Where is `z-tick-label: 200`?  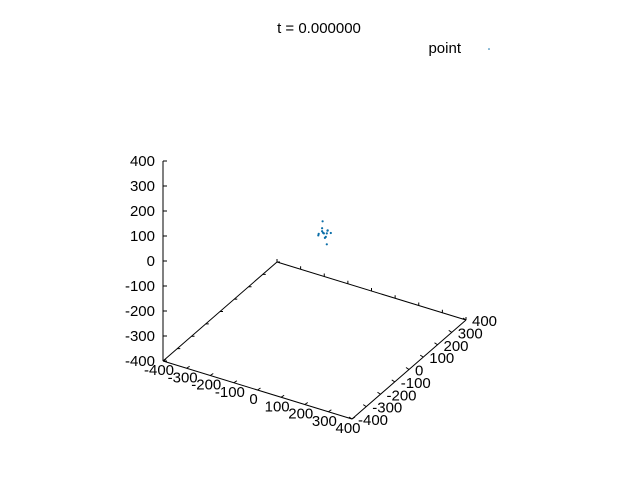 z-tick-label: 200 is located at coordinates (142, 211).